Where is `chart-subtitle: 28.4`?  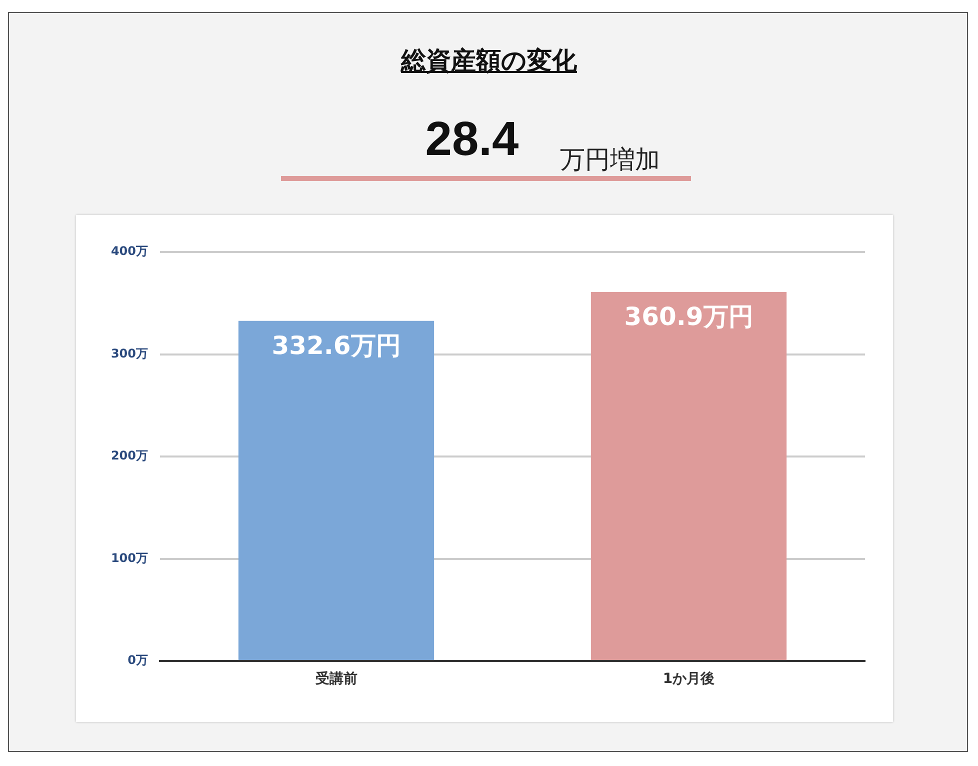 chart-subtitle: 28.4 is located at coordinates (472, 139).